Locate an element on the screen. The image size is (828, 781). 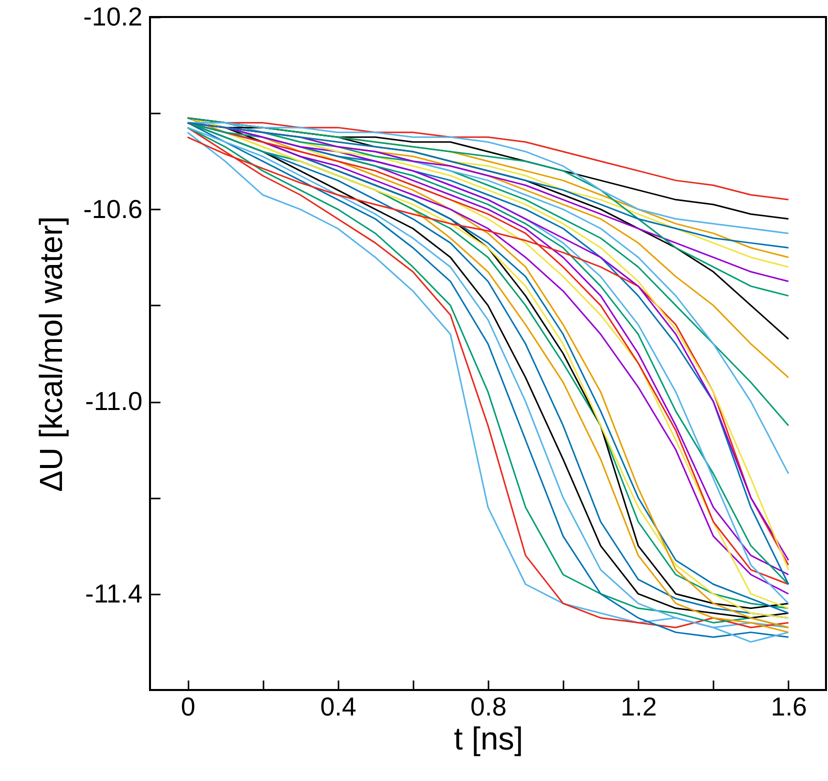
x-tick-label: 0.8 is located at coordinates (488, 707).